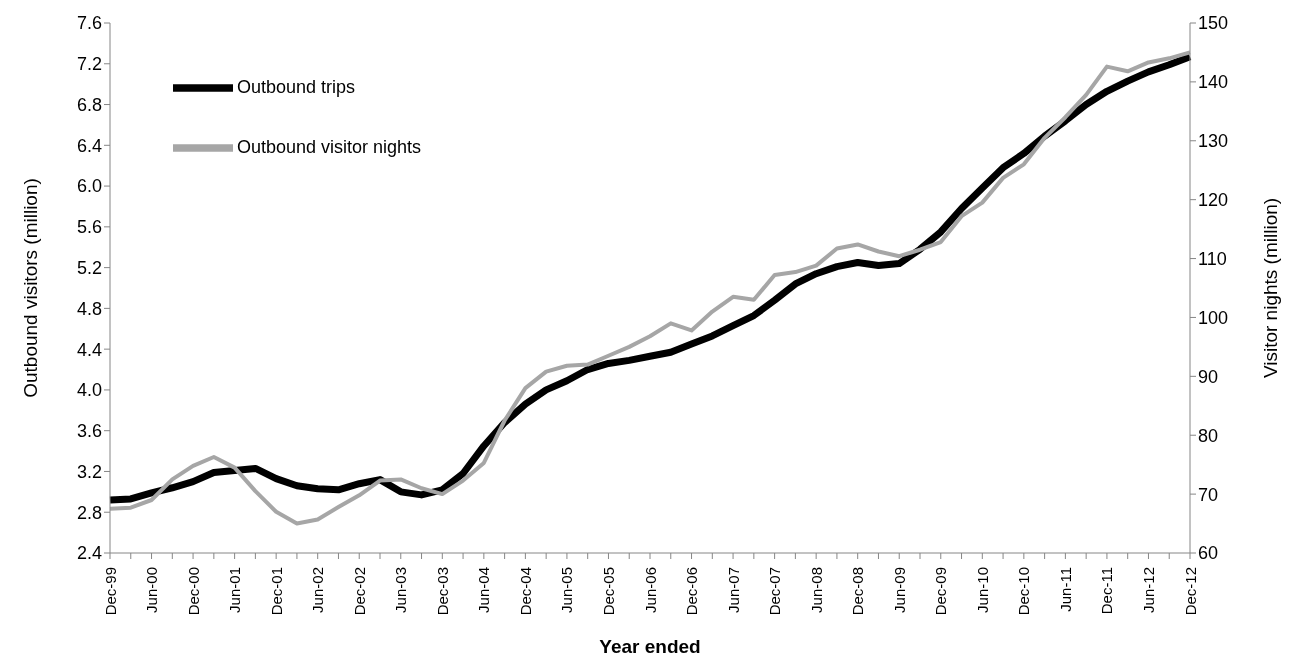  I want to click on y2-tick-label: 90, so click(1208, 376).